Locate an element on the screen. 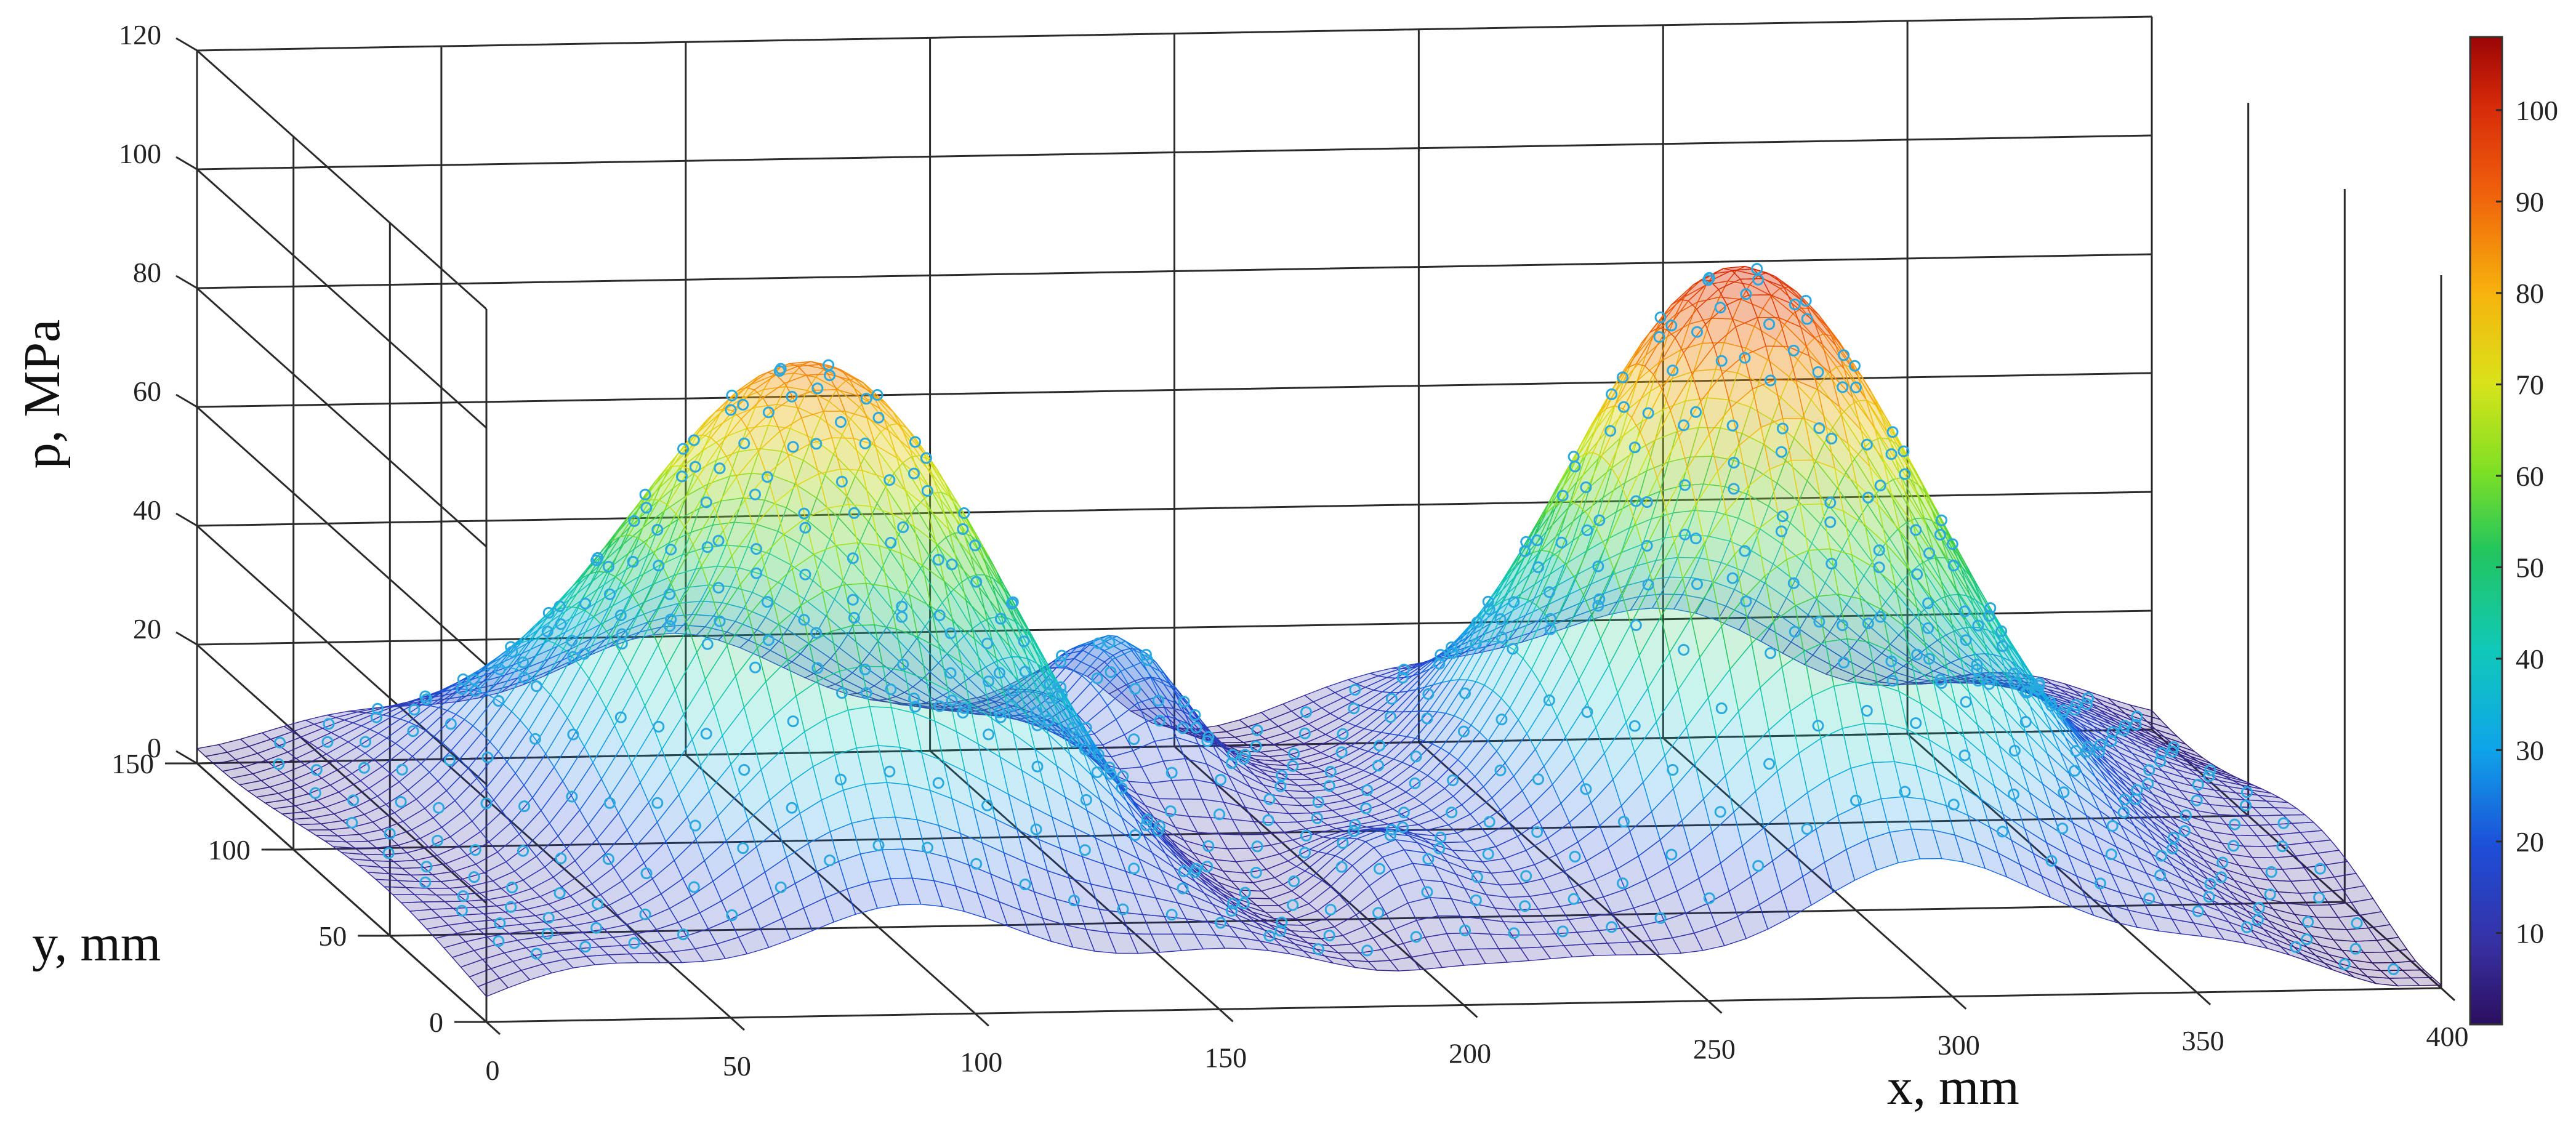 Image resolution: width=2576 pixels, height=1126 pixels. z-axis-title: p, MPa is located at coordinates (42, 394).